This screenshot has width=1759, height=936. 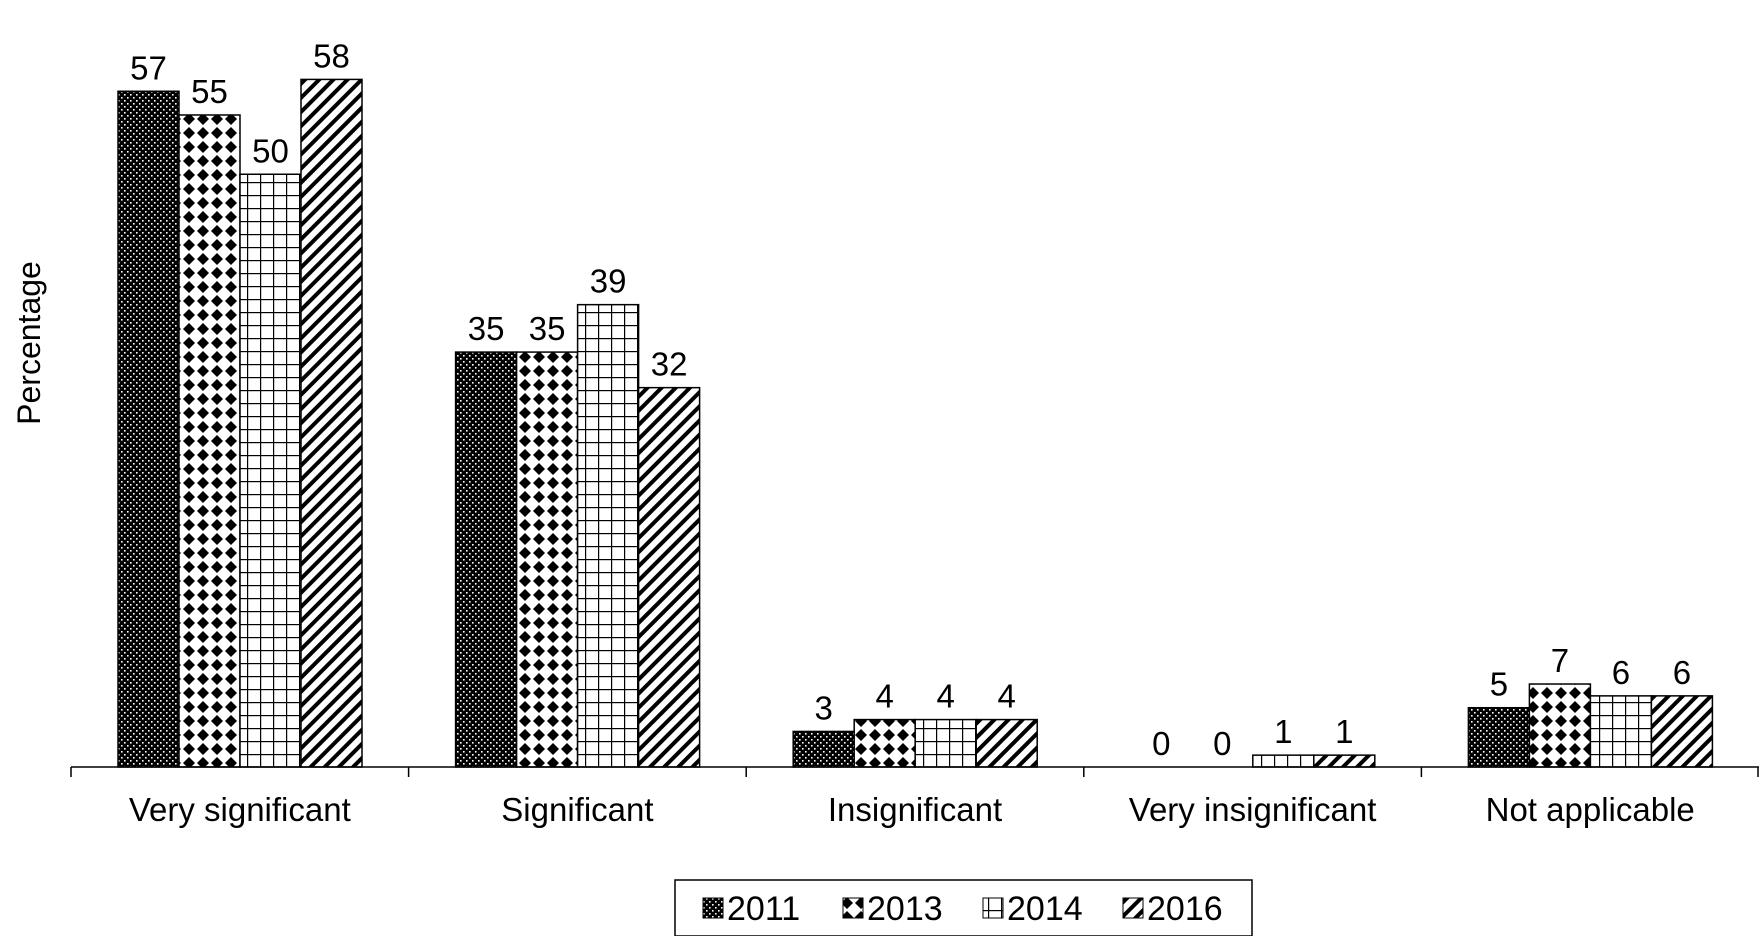 What do you see at coordinates (1253, 809) in the screenshot?
I see `category-label: Very insignificant` at bounding box center [1253, 809].